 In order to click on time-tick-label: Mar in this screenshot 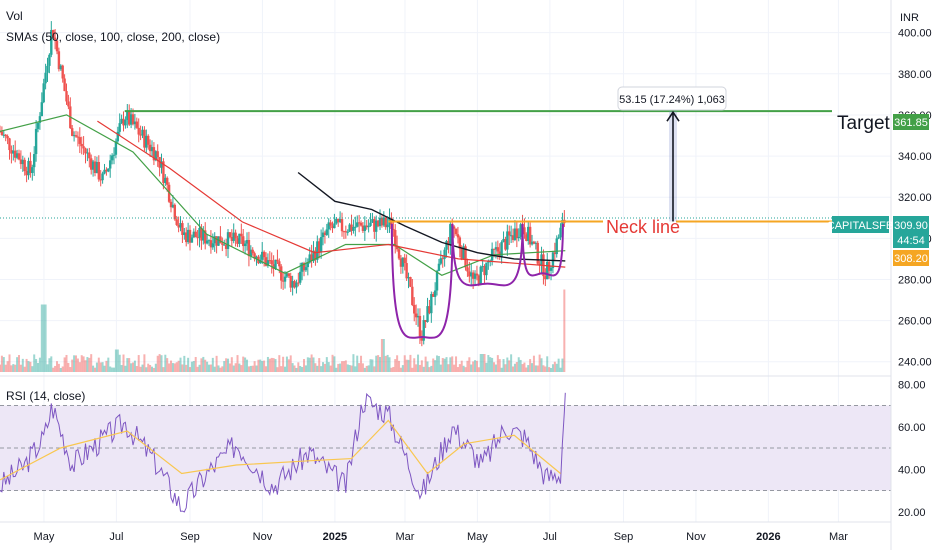, I will do `click(404, 537)`.